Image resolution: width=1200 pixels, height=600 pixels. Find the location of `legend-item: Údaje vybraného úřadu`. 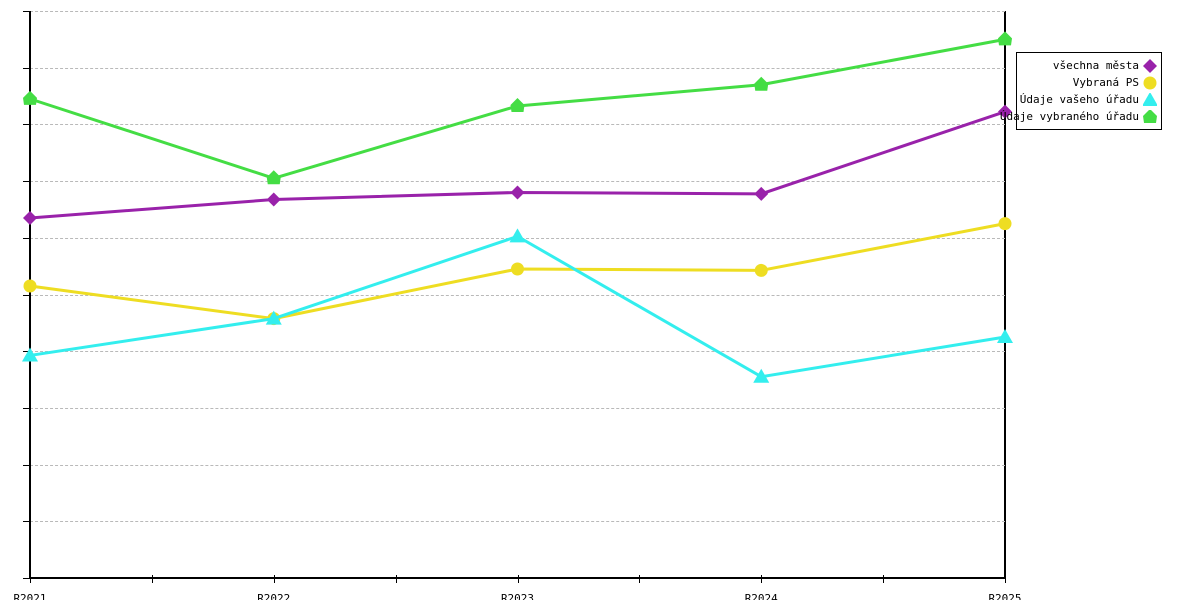

legend-item: Údaje vybraného úřadu is located at coordinates (1078, 116).